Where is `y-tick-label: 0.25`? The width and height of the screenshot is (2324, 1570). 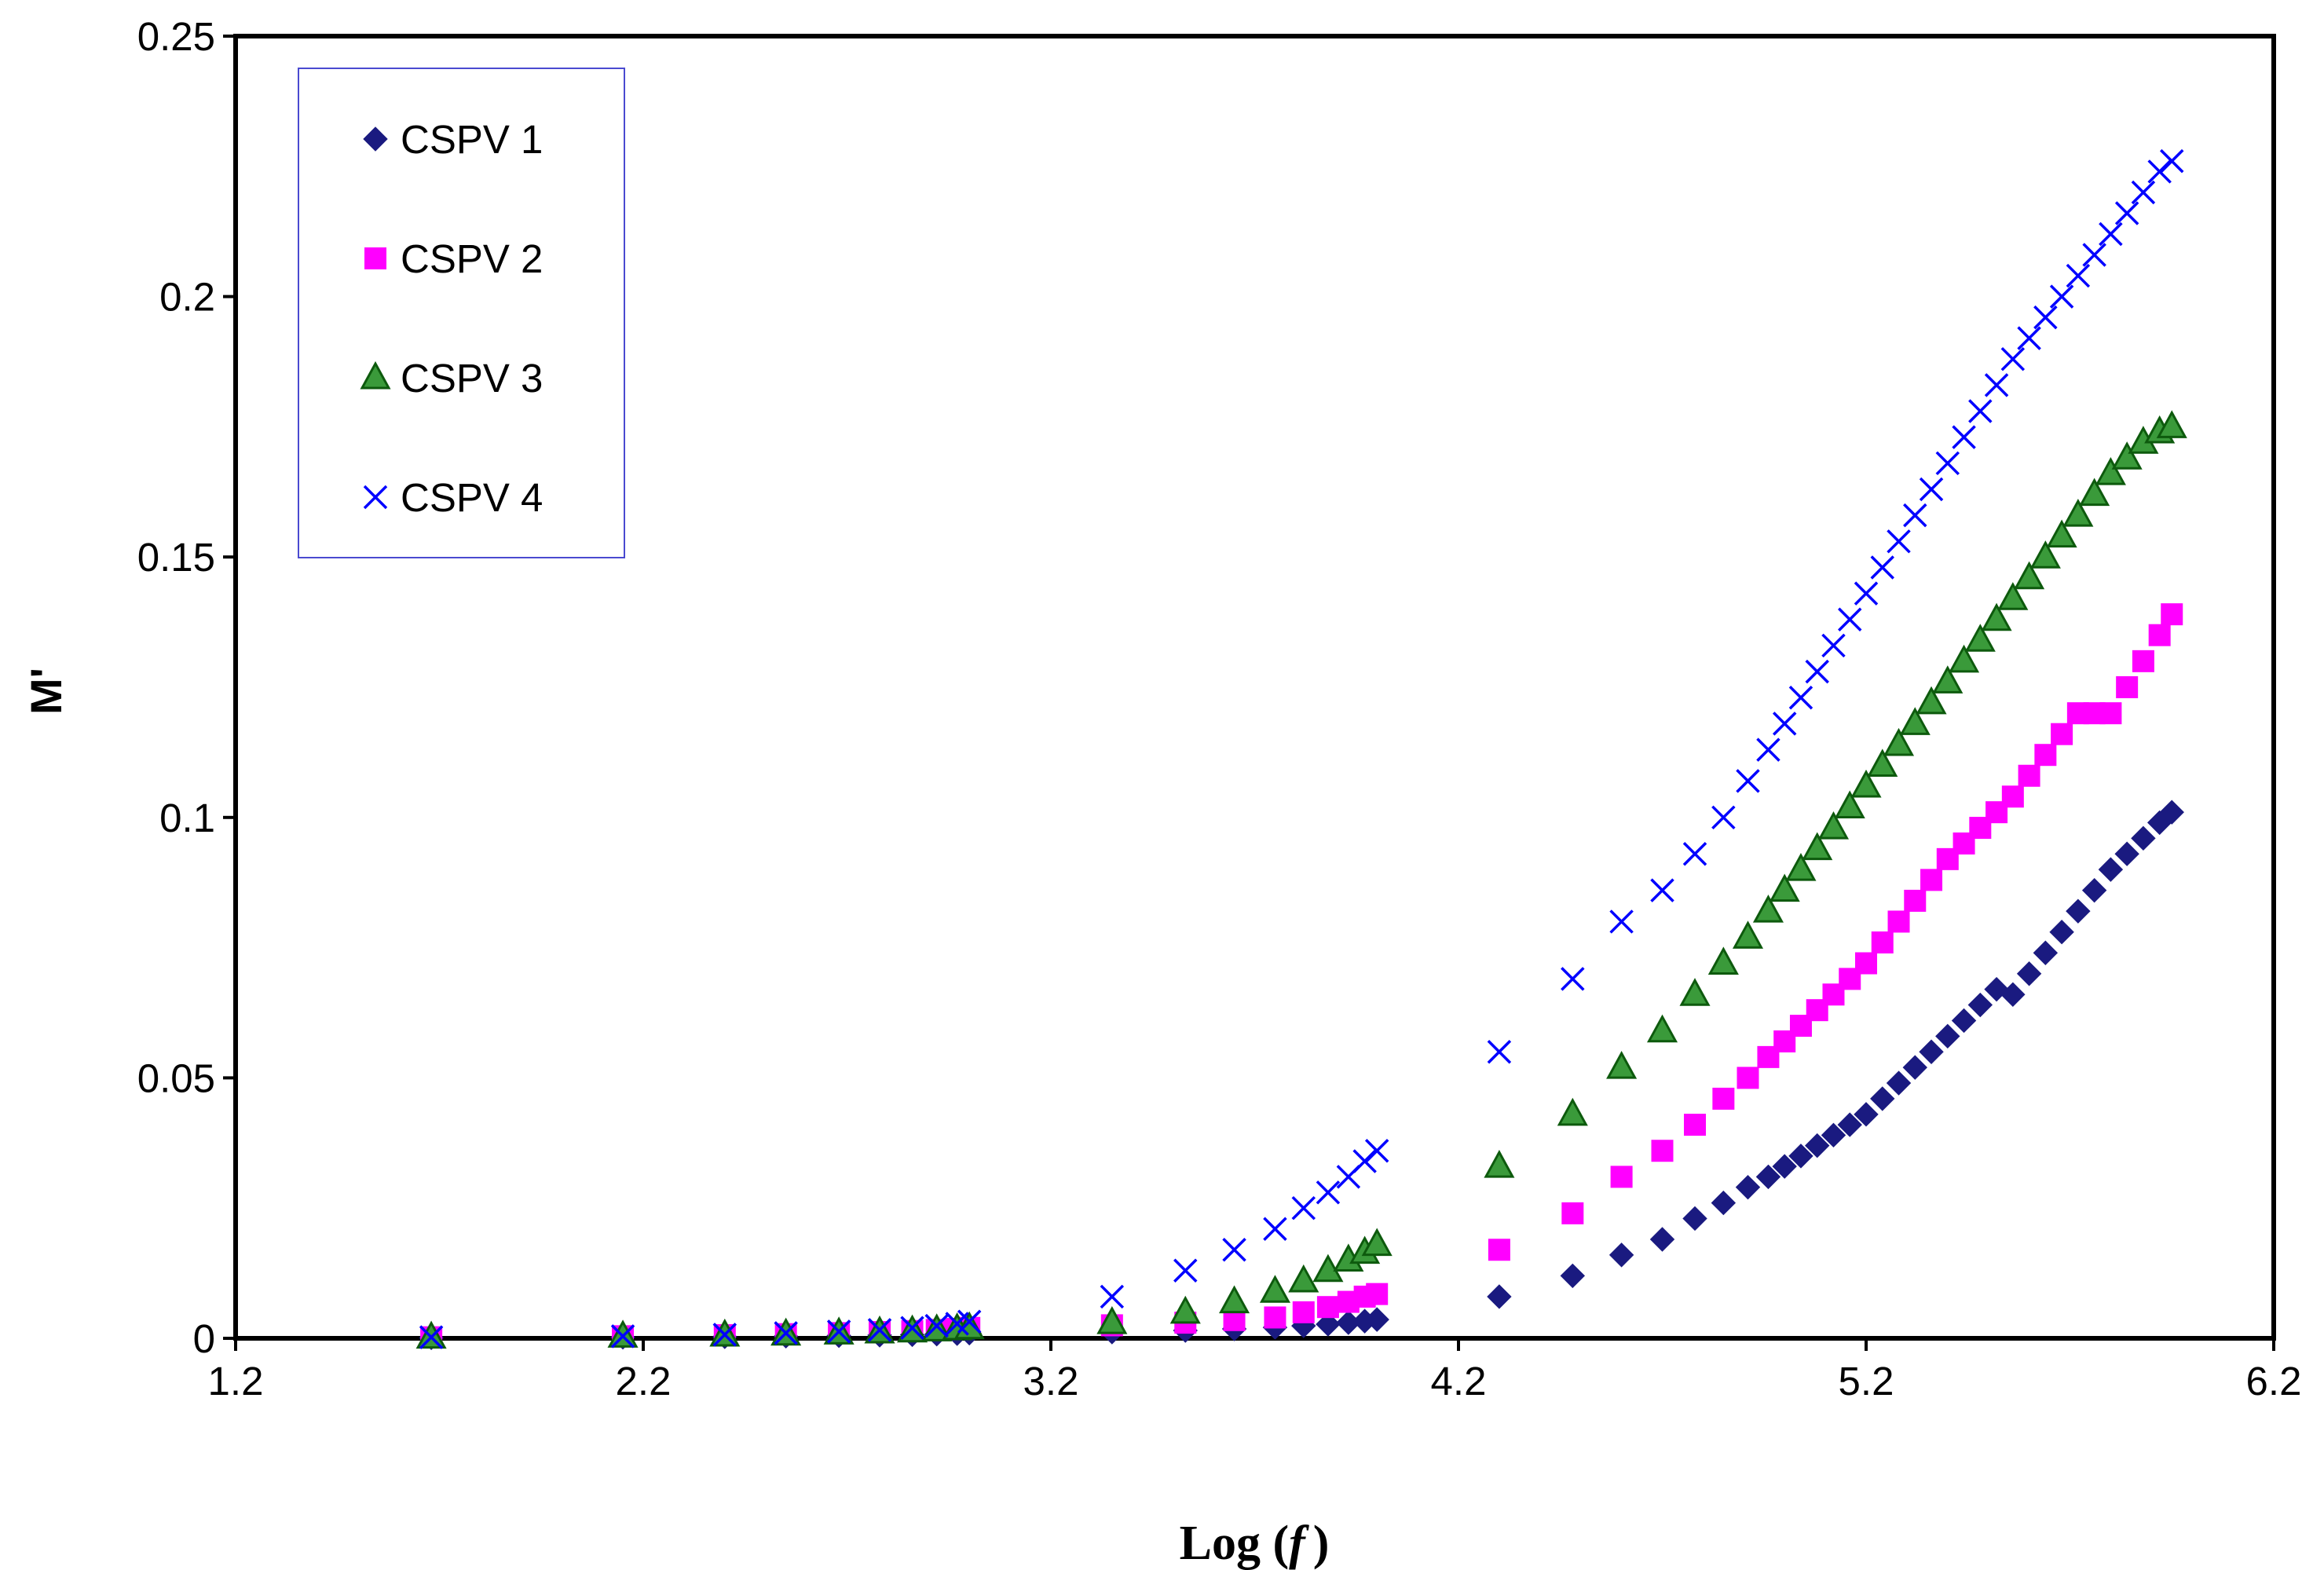
y-tick-label: 0.25 is located at coordinates (176, 37).